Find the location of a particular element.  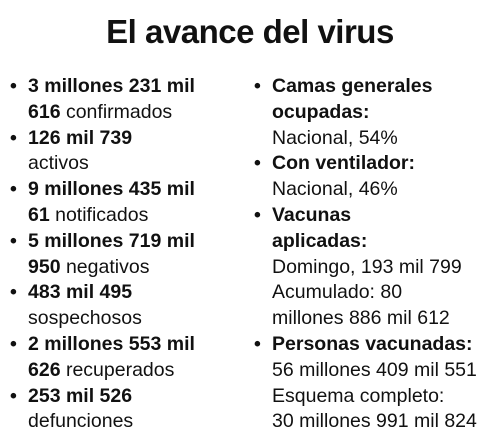

stat-label: sospechosos is located at coordinates (85, 318).